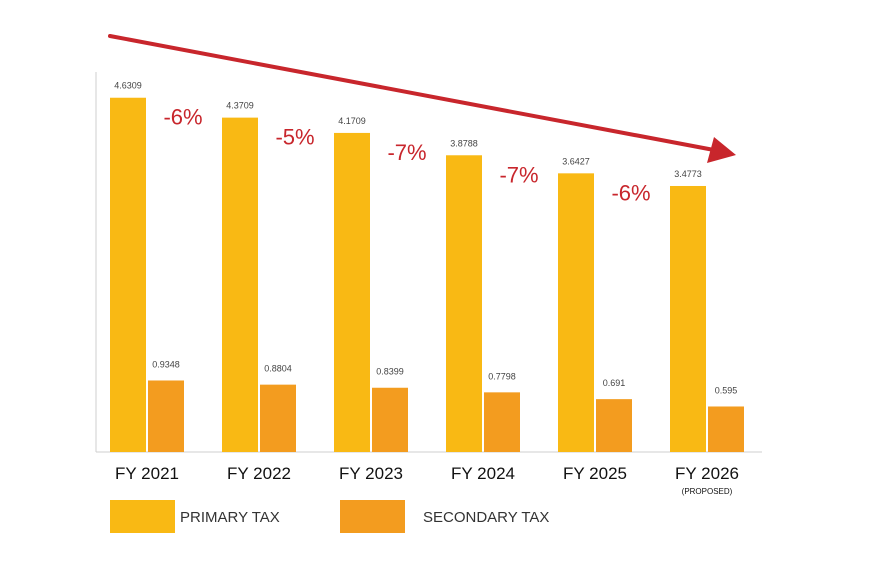  I want to click on x-tick-note: (PROPOSED), so click(707, 491).